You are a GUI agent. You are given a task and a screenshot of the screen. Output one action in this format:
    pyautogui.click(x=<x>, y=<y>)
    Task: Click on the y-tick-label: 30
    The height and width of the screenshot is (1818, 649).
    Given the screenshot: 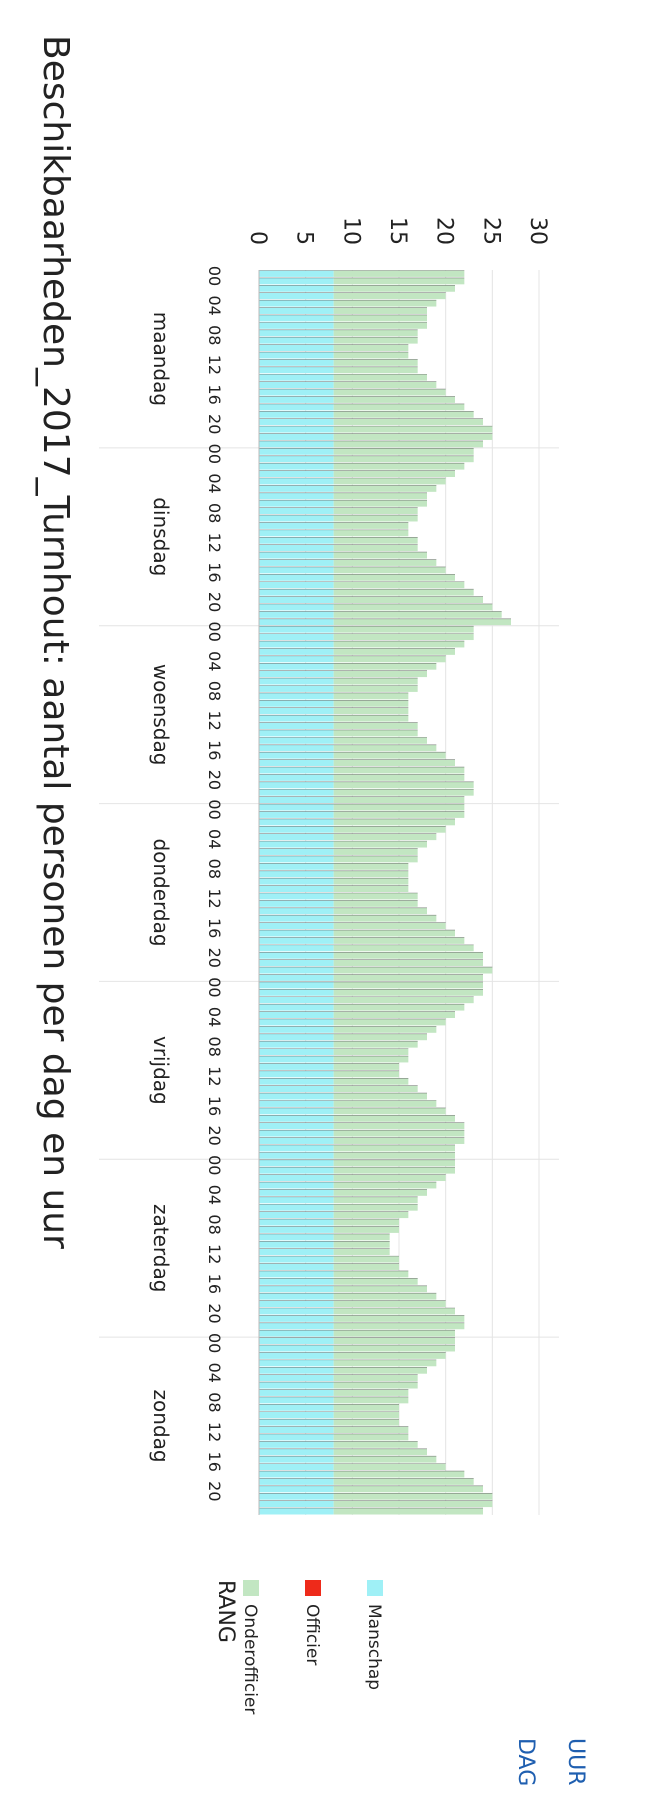 What is the action you would take?
    pyautogui.click(x=537, y=231)
    